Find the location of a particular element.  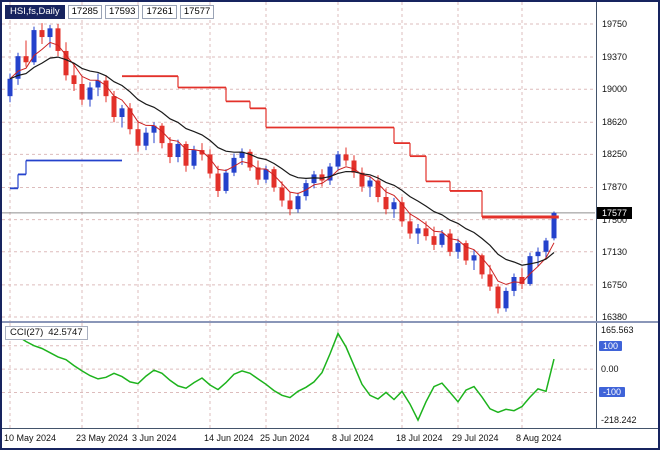

date-axis-label: 14 Jun 2024 is located at coordinates (229, 438).